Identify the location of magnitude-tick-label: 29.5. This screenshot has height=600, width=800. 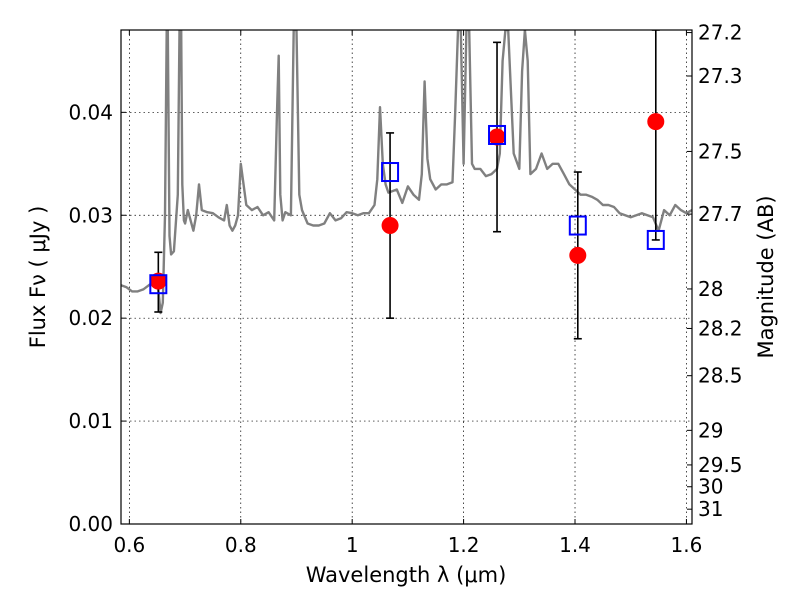
(720, 465).